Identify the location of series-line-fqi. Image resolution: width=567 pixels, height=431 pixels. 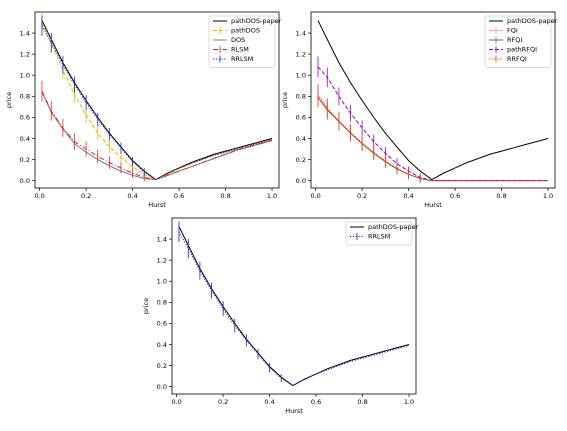
(433, 139).